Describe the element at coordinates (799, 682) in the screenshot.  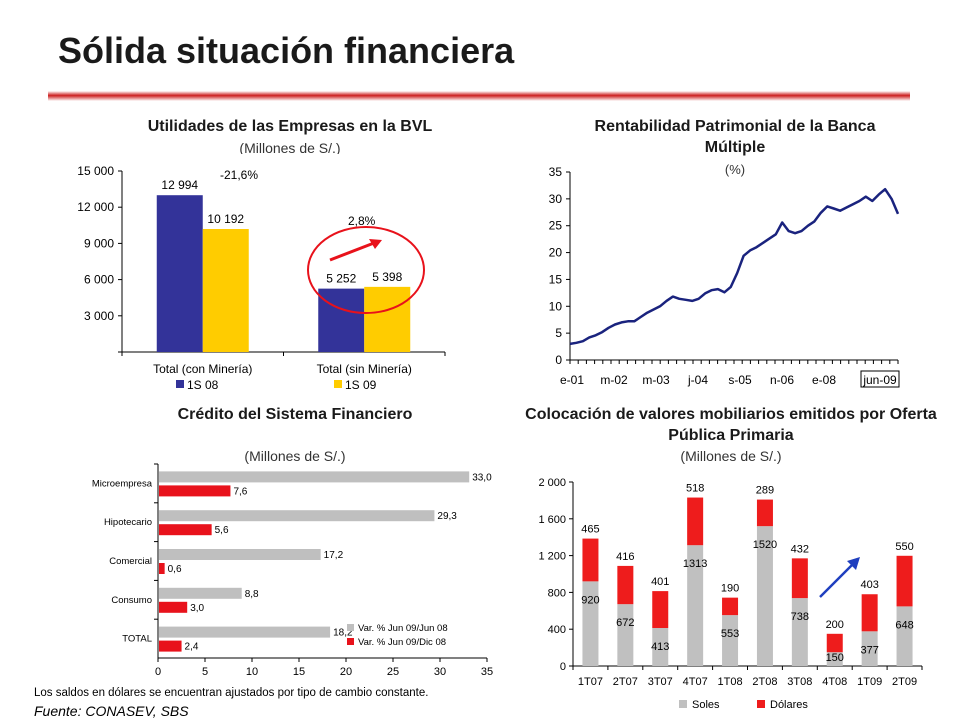
I see `x-tick-label: 3T08` at that location.